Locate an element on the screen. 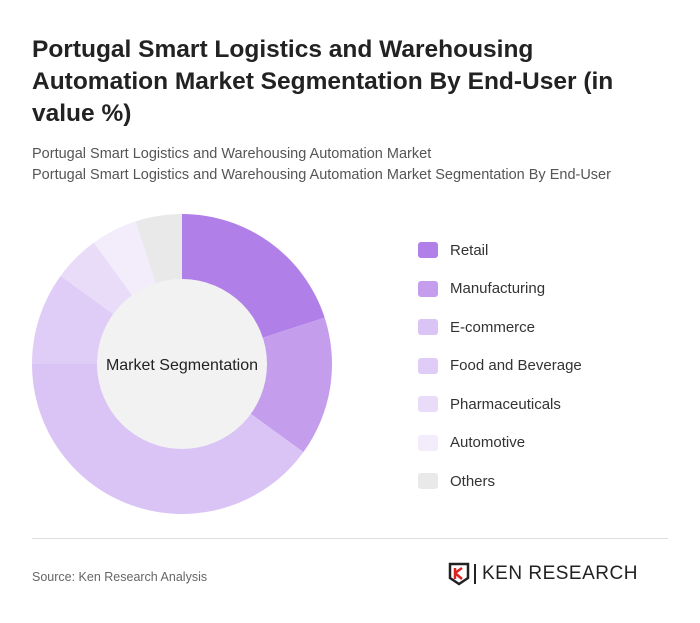 Image resolution: width=700 pixels, height=623 pixels. legend-item: Pharmaceuticals is located at coordinates (489, 404).